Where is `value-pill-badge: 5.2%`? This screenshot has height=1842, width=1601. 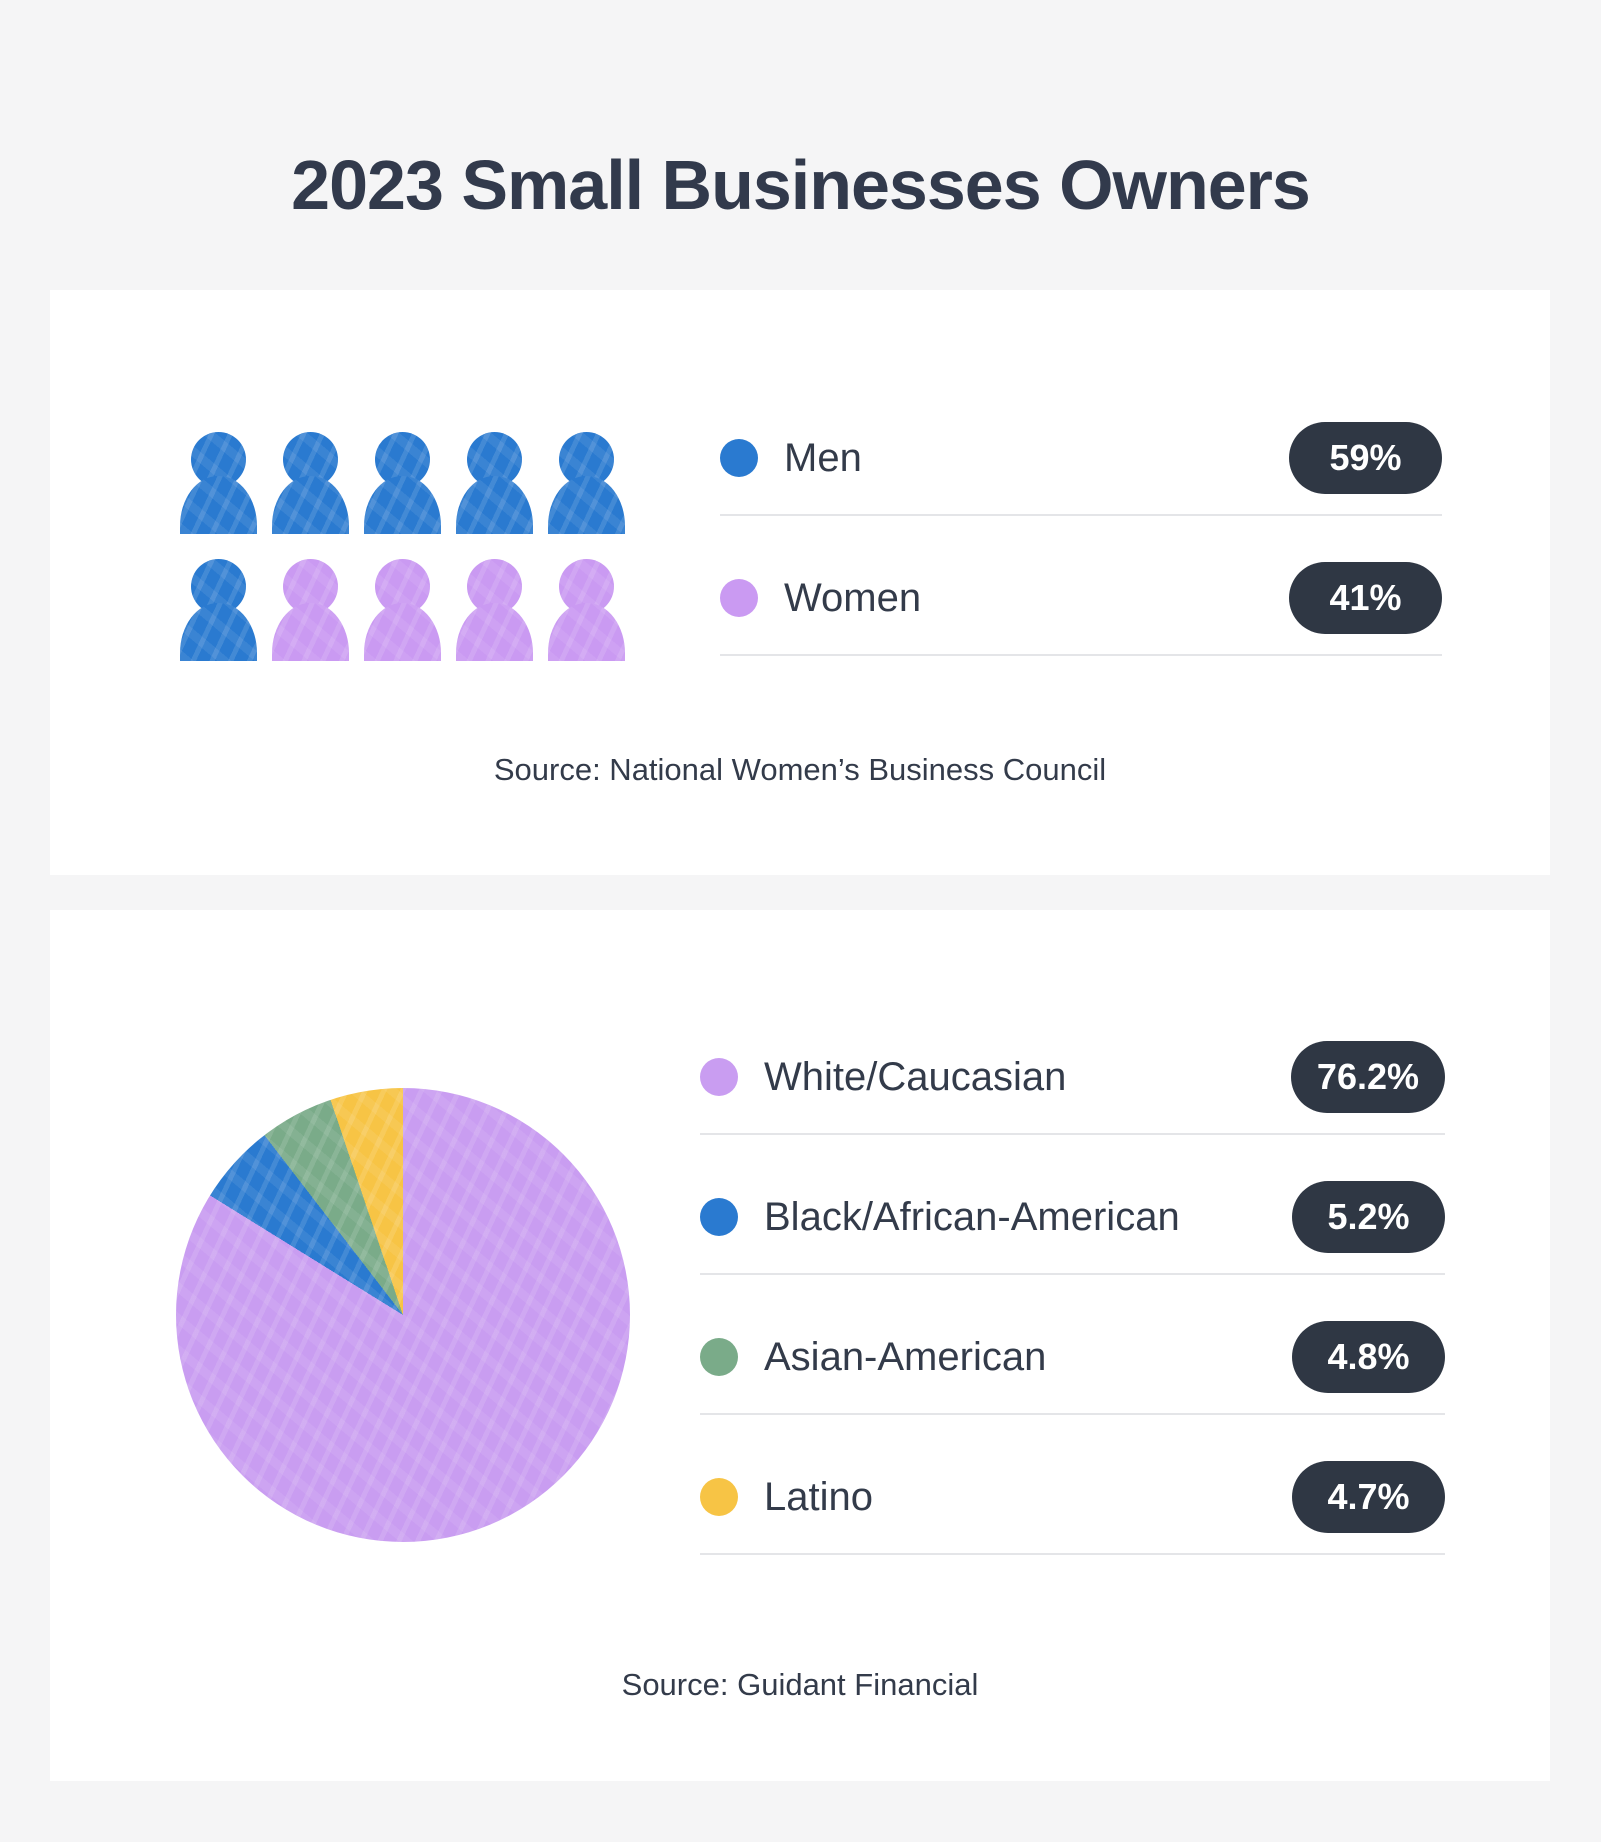 value-pill-badge: 5.2% is located at coordinates (1368, 1217).